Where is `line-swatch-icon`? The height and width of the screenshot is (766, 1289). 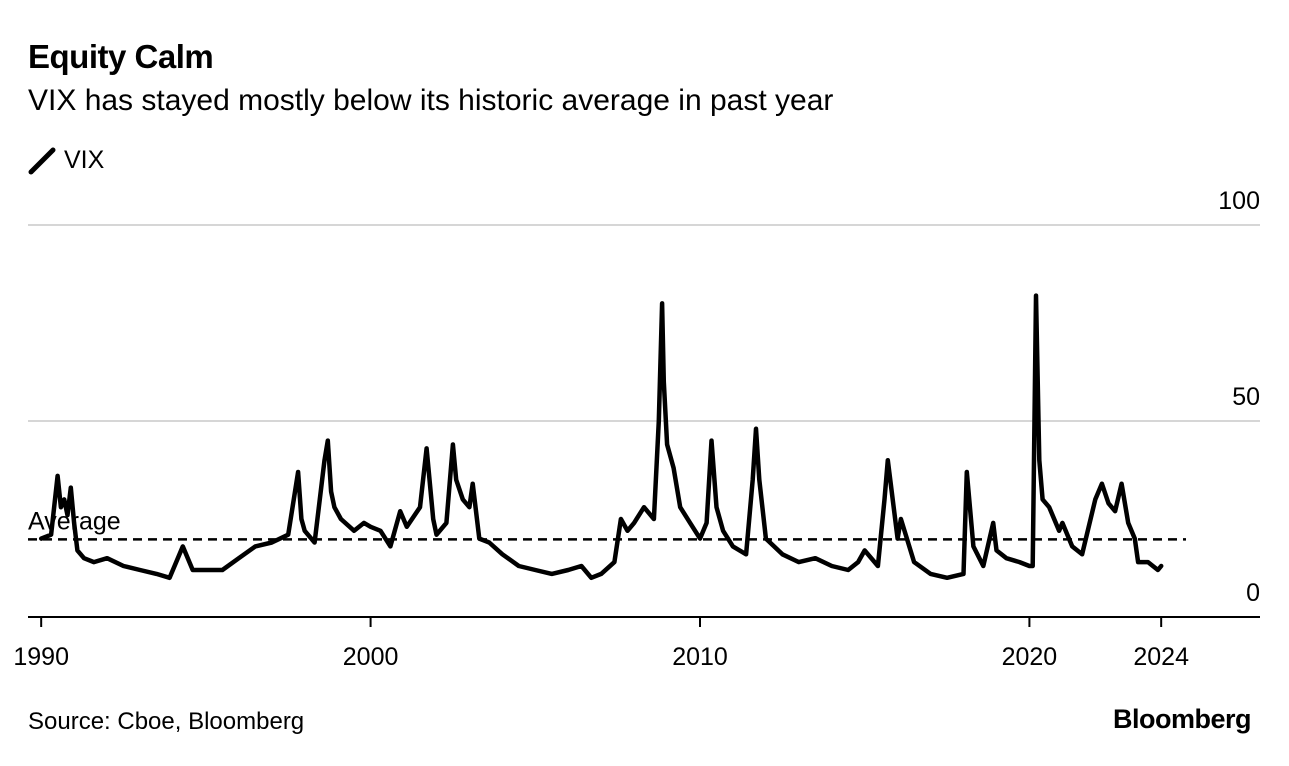 line-swatch-icon is located at coordinates (42, 160).